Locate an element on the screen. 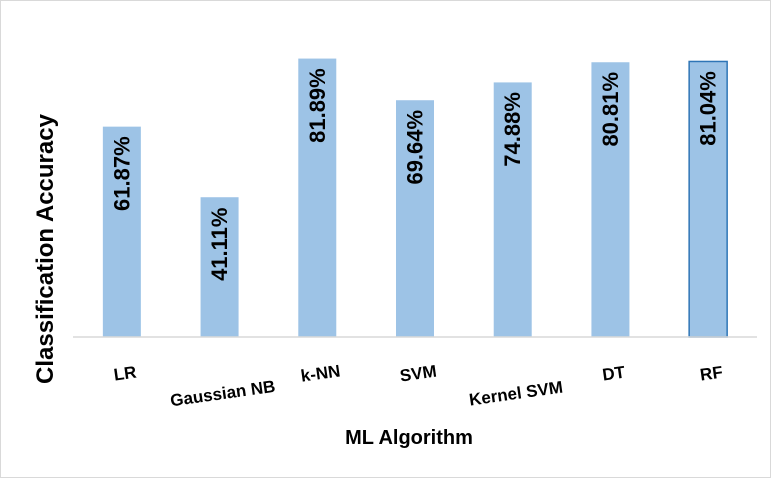 The image size is (771, 479). bar-k-nn is located at coordinates (317, 197).